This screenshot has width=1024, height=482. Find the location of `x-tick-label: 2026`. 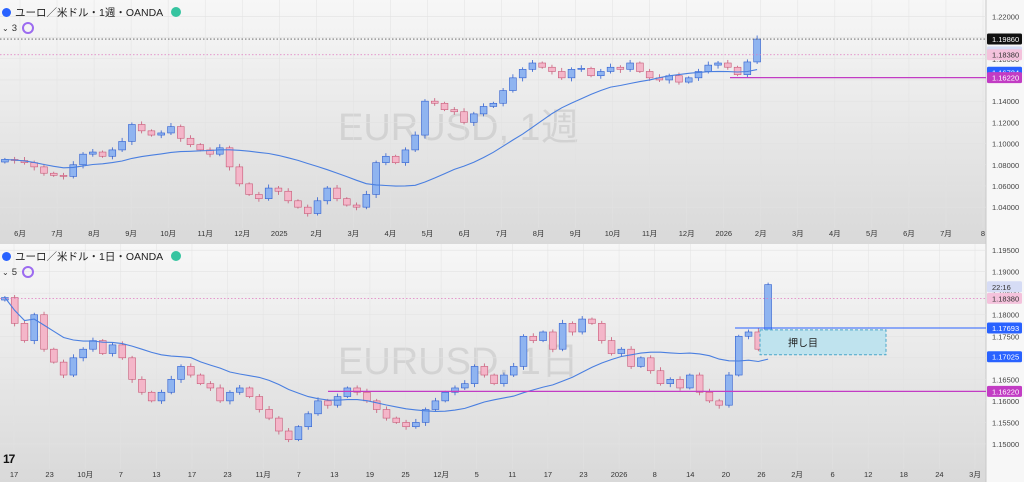

x-tick-label: 2026 is located at coordinates (619, 474).